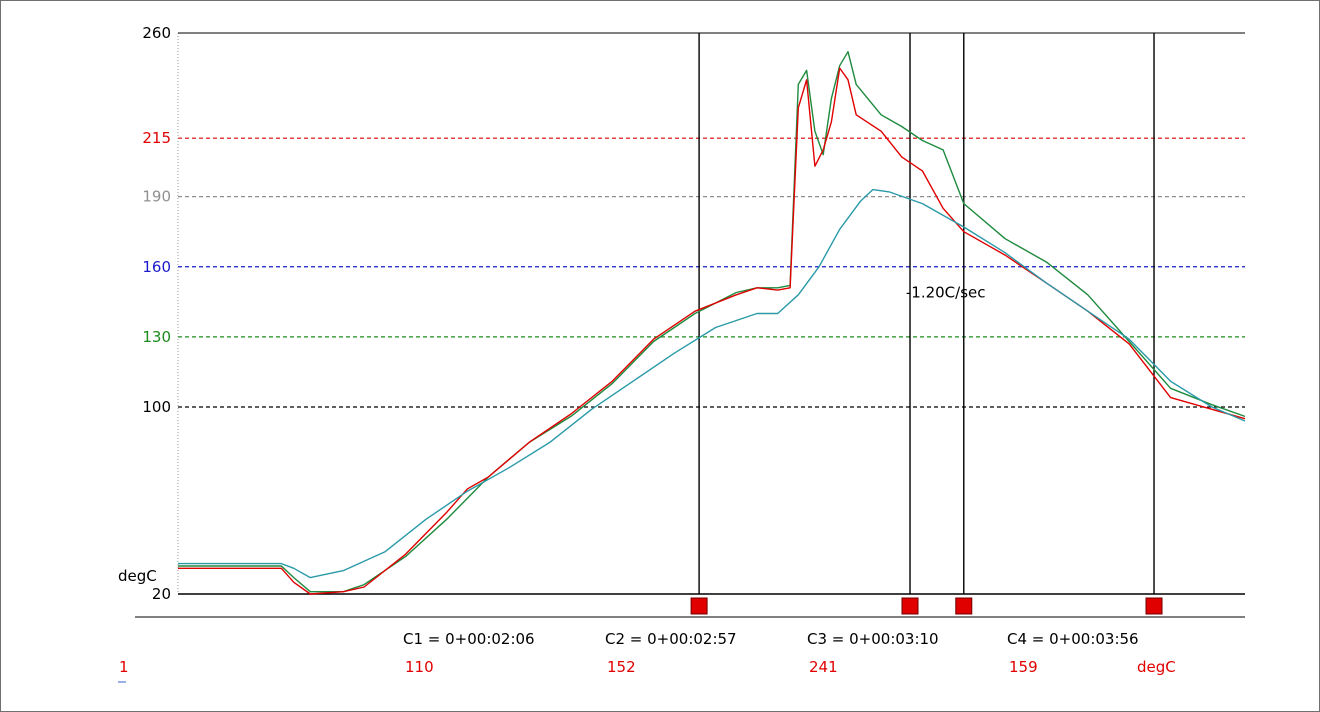 This screenshot has width=1320, height=712. What do you see at coordinates (946, 292) in the screenshot?
I see `slope-annotation: -1.20C/sec` at bounding box center [946, 292].